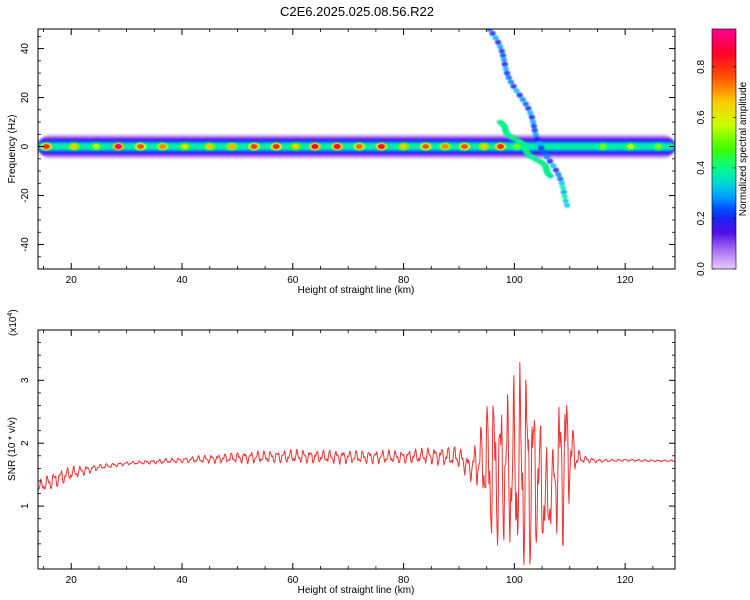  I want to click on snr-x-tick-label: 20, so click(72, 580).